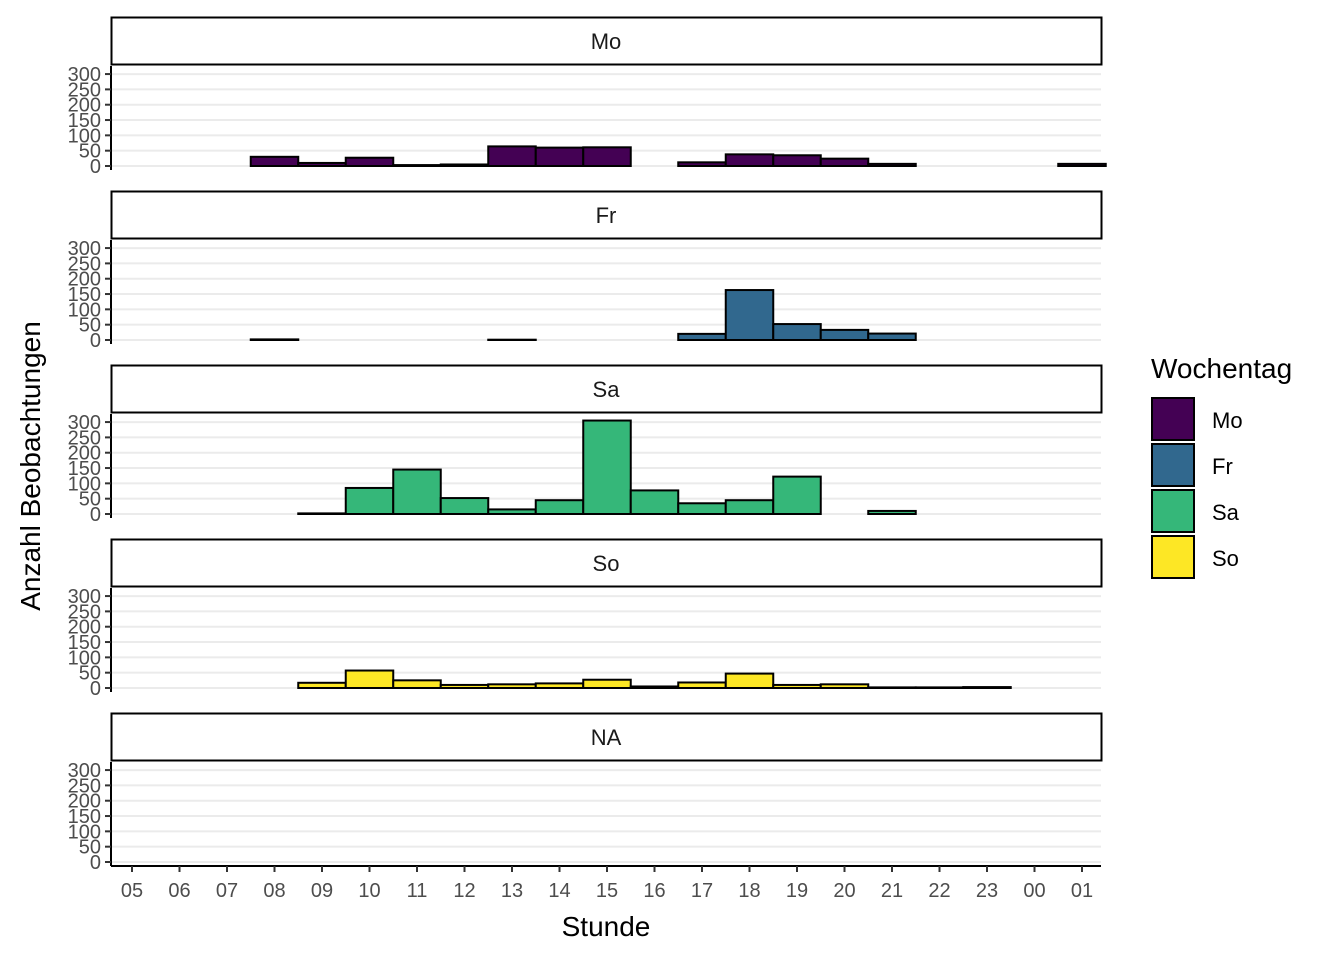 The image size is (1344, 965). I want to click on x-tick-label: 22, so click(939, 891).